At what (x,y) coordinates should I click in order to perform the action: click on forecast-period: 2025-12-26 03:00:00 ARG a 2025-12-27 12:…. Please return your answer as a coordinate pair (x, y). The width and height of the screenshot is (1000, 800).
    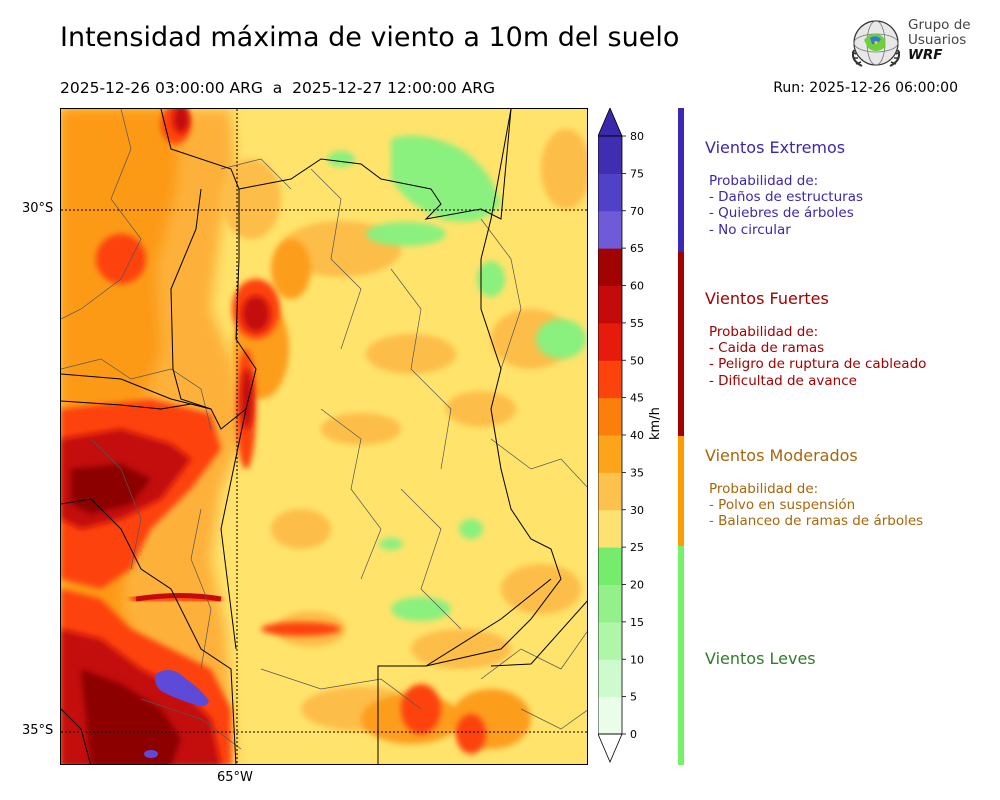
    Looking at the image, I should click on (278, 88).